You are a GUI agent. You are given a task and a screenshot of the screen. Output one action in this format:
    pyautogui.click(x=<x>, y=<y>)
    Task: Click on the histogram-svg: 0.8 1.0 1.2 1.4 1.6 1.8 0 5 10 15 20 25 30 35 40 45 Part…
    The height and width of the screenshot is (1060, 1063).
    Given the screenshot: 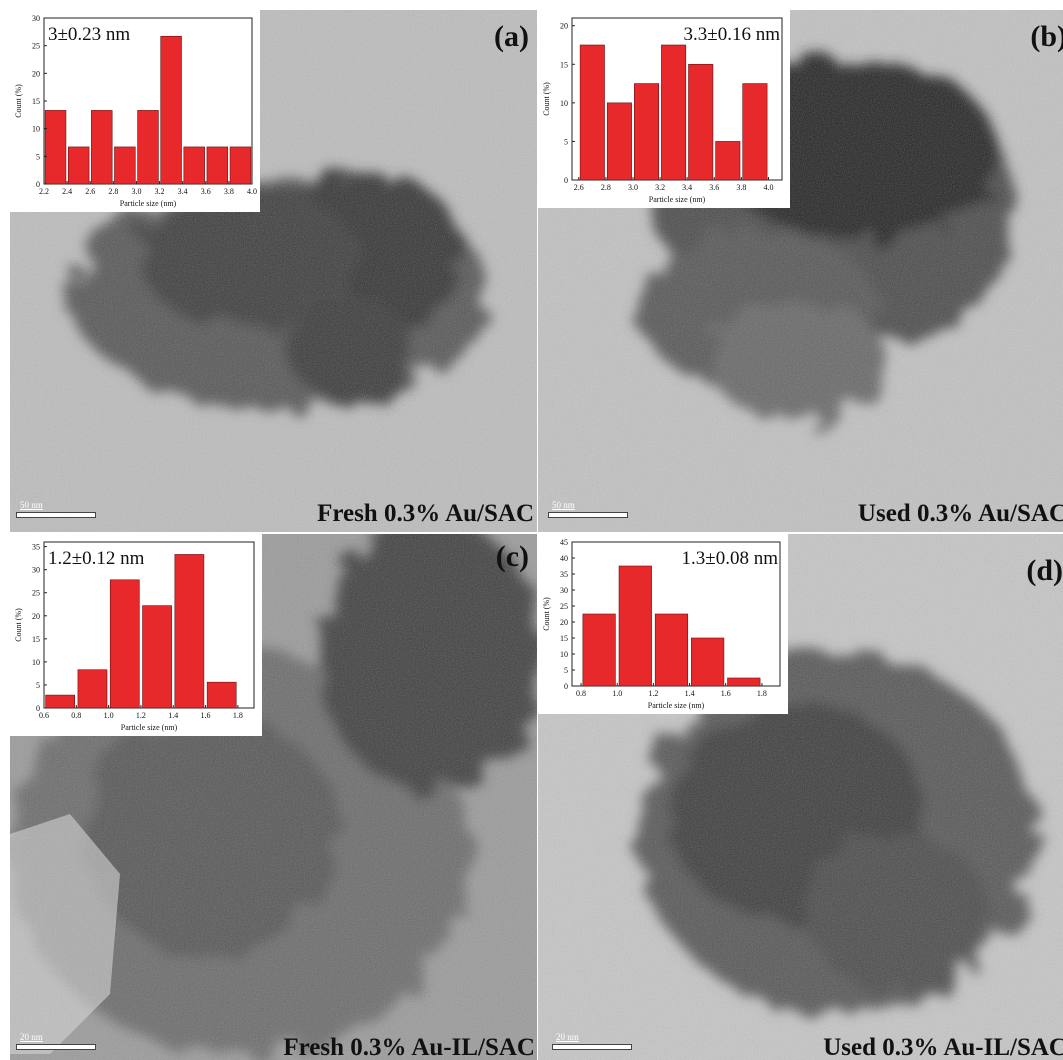 What is the action you would take?
    pyautogui.click(x=661, y=624)
    